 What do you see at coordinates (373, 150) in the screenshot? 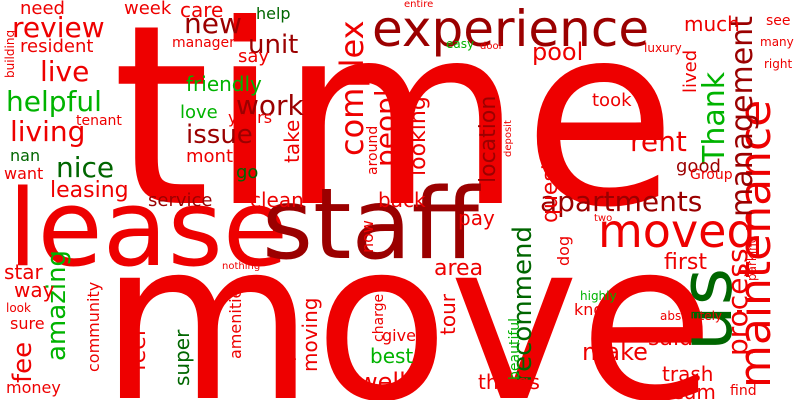
I see `word-around: around` at bounding box center [373, 150].